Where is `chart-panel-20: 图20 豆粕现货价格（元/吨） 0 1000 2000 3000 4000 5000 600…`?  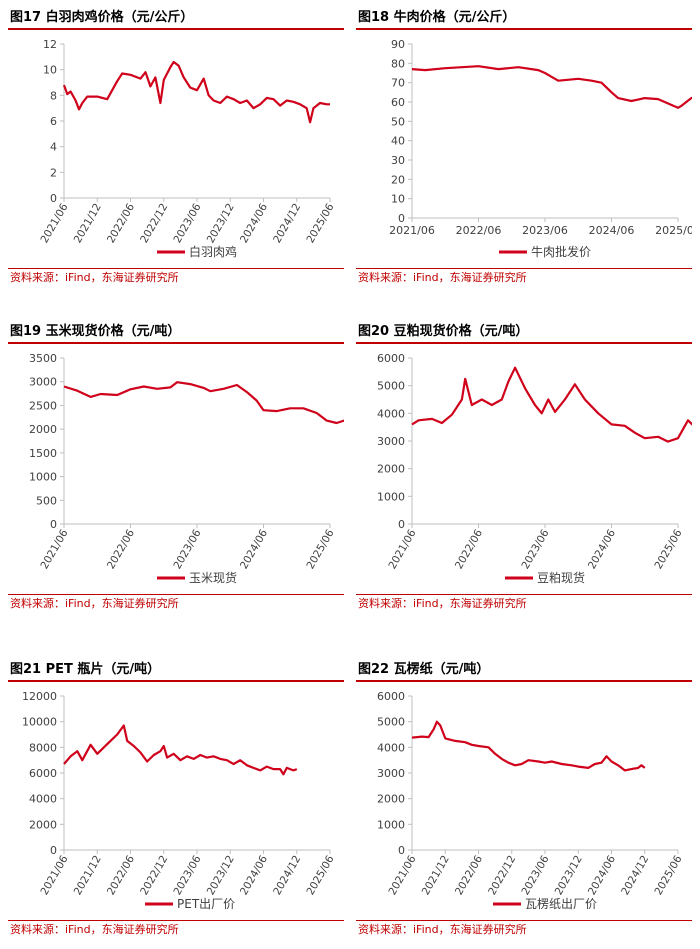
chart-panel-20: 图20 豆粕现货价格（元/吨） 0 1000 2000 3000 4000 5000 600… is located at coordinates (524, 467).